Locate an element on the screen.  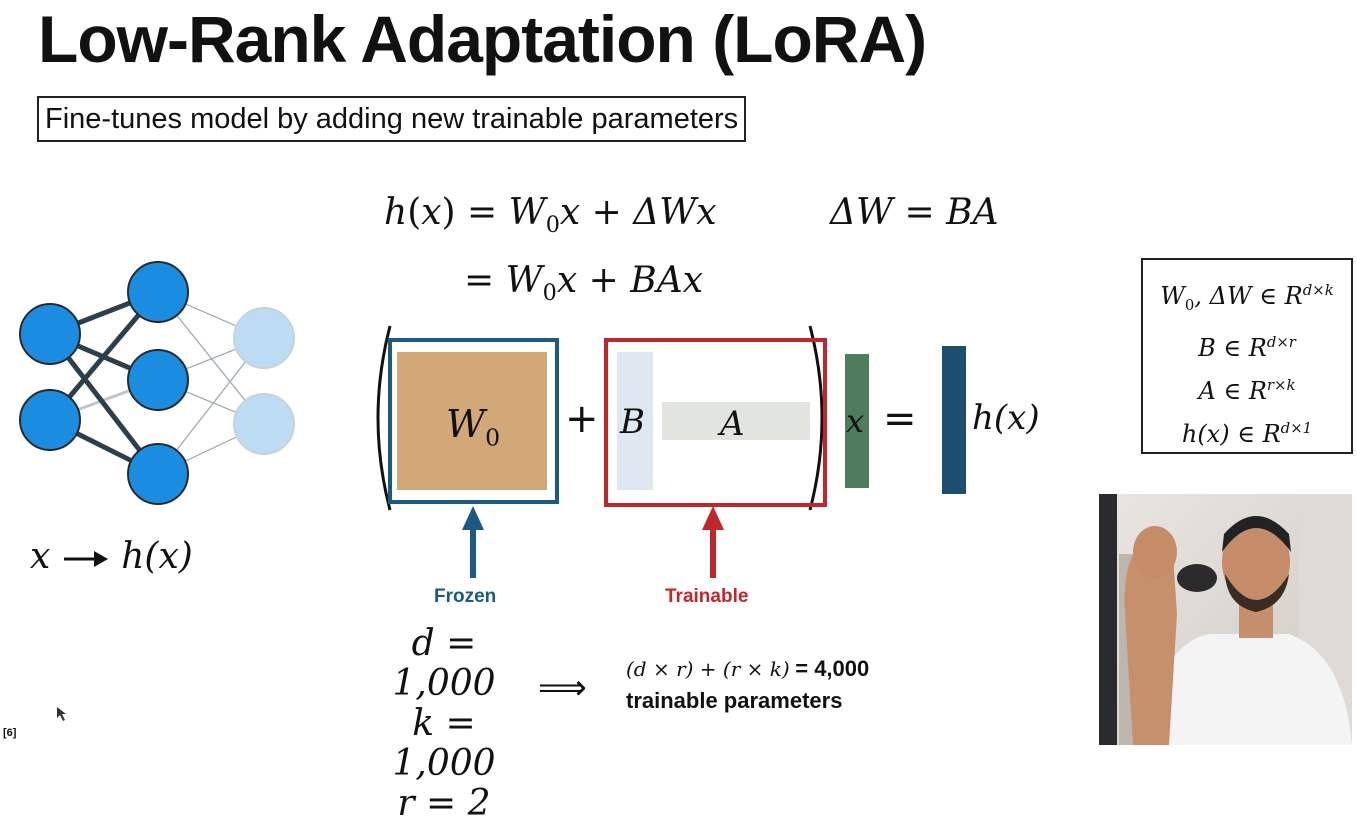
w0-matrix is located at coordinates (472, 421).